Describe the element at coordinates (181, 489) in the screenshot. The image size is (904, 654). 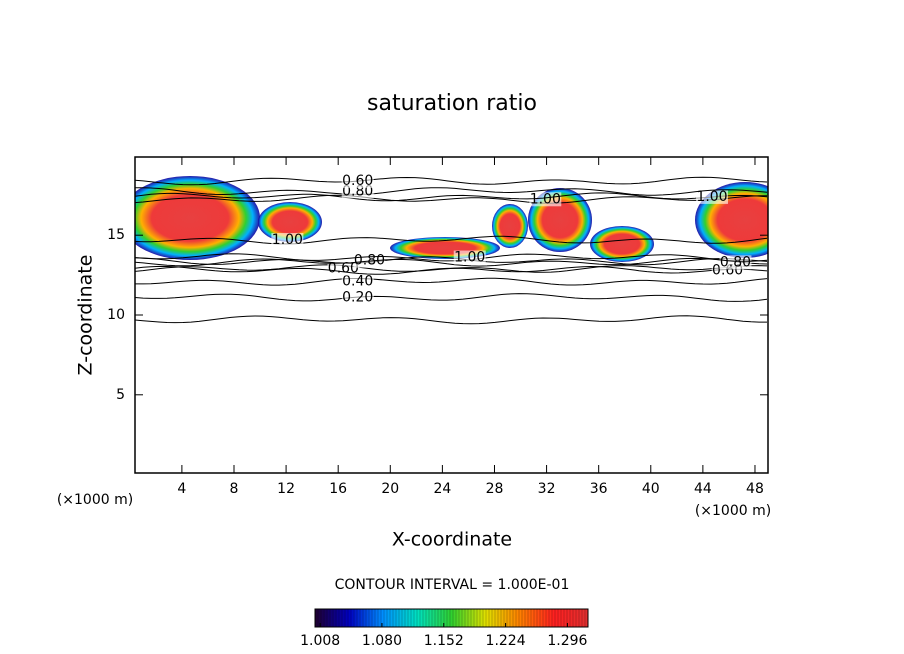
I see `x-tick-label: 4` at that location.